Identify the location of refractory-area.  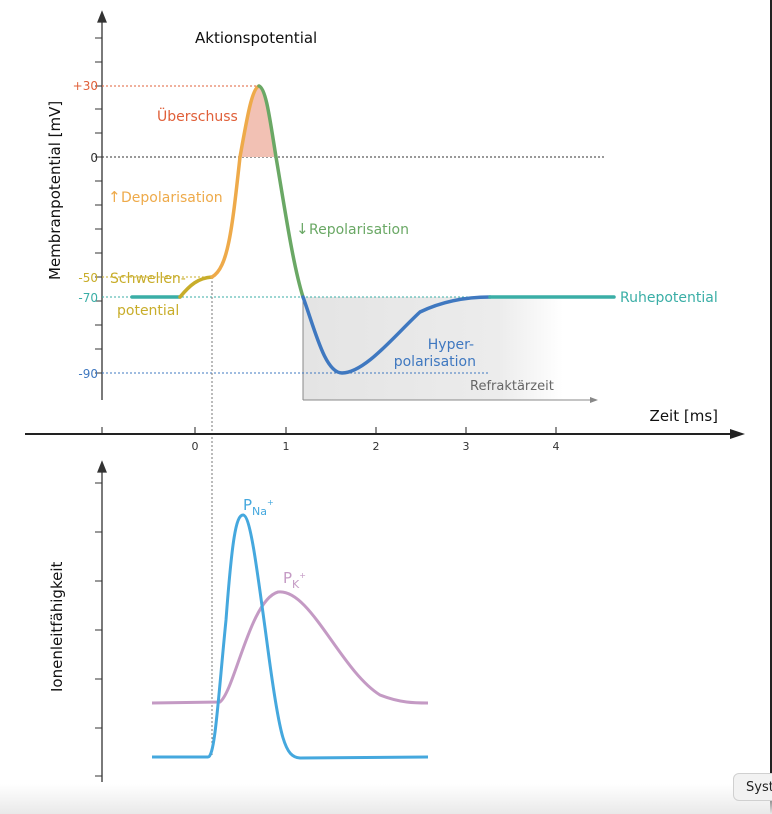
(433, 348).